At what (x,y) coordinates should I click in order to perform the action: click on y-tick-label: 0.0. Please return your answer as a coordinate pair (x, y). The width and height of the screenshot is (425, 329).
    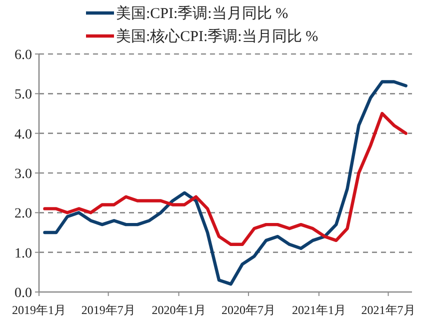
    Looking at the image, I should click on (23, 293).